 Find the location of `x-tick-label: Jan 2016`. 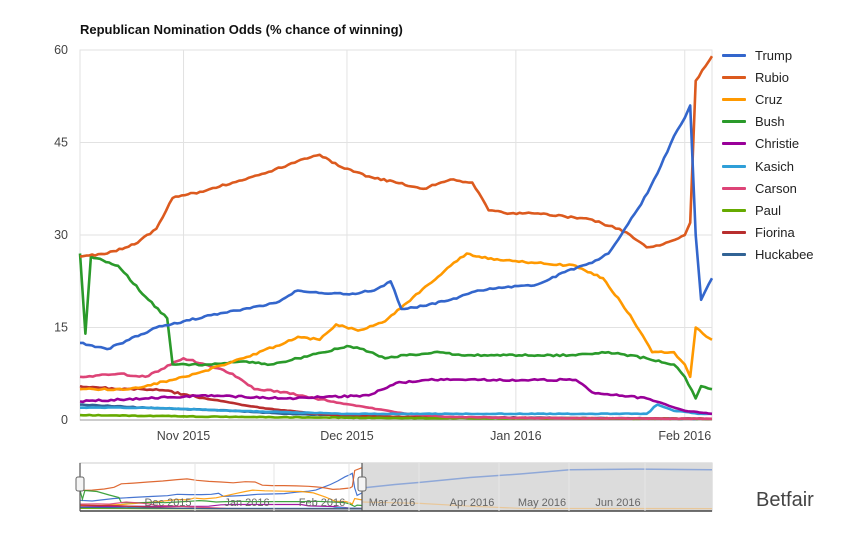

x-tick-label: Jan 2016 is located at coordinates (515, 436).